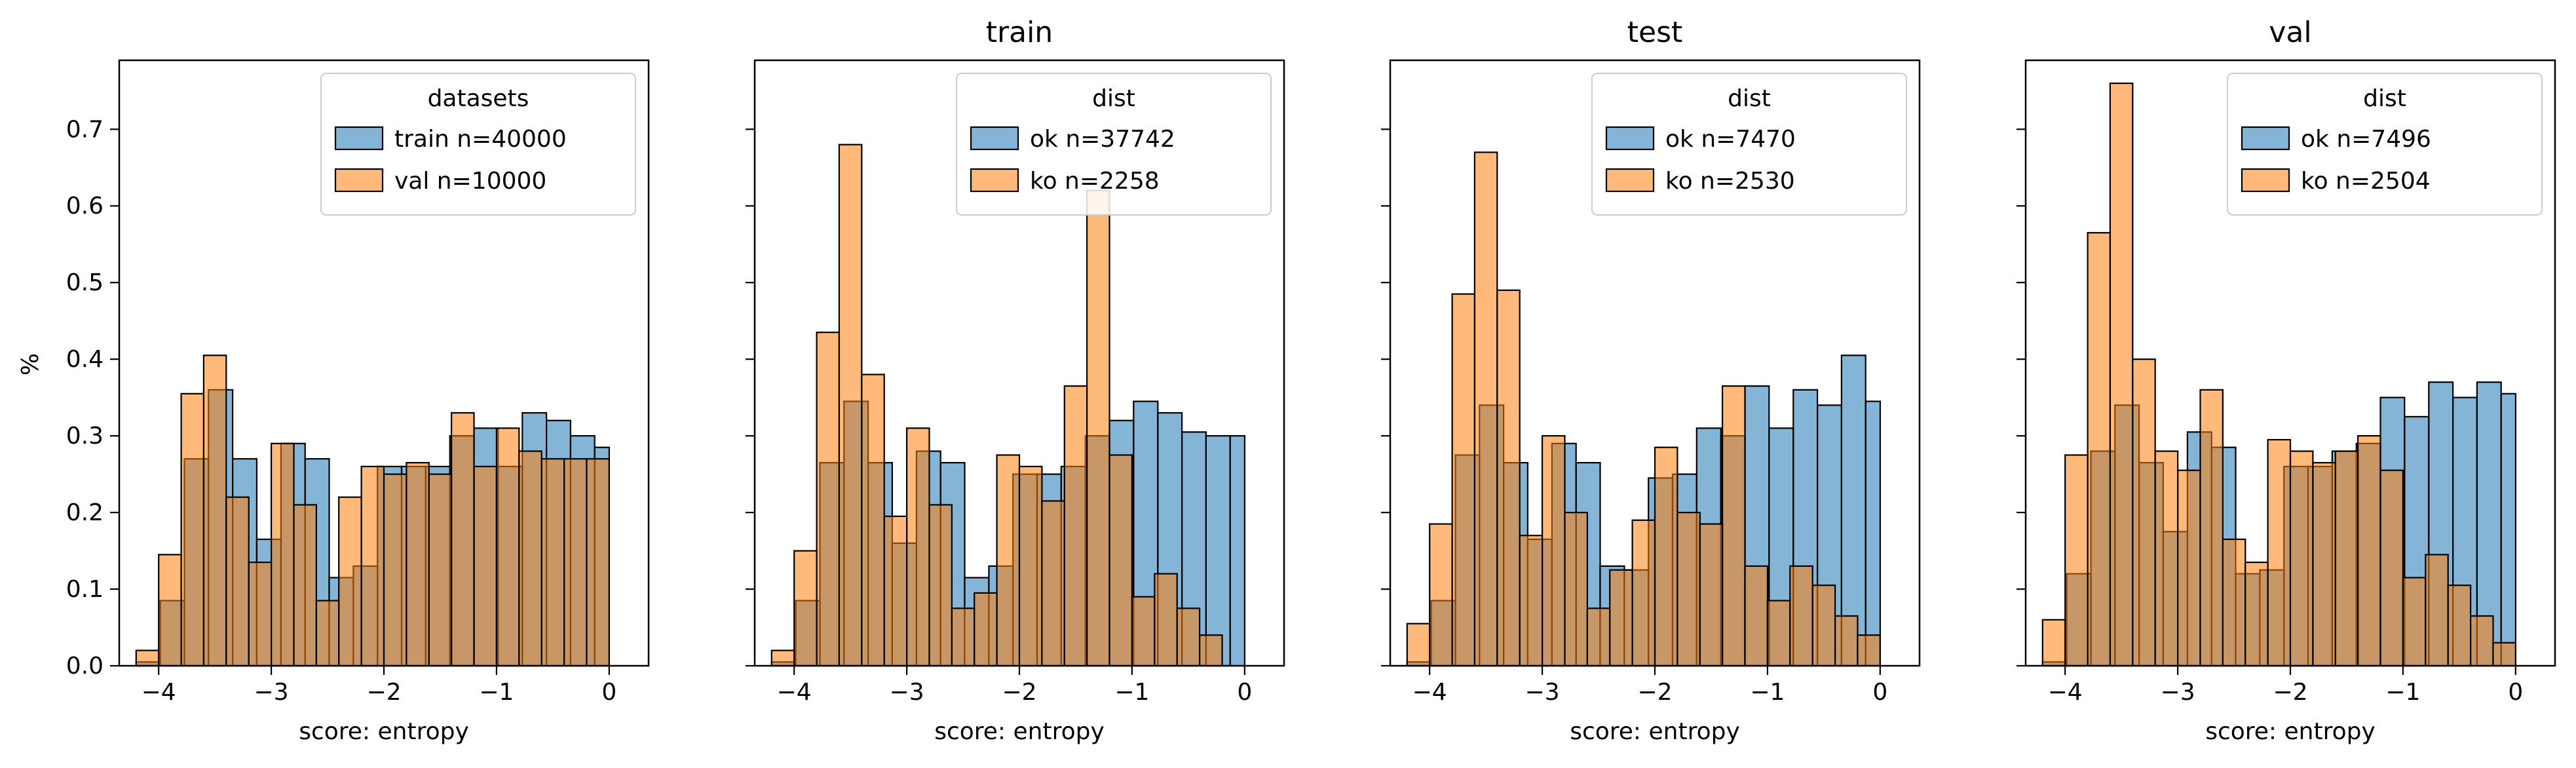 This screenshot has width=2576, height=768. Describe the element at coordinates (85, 589) in the screenshot. I see `y-tick-label: 0.1` at that location.